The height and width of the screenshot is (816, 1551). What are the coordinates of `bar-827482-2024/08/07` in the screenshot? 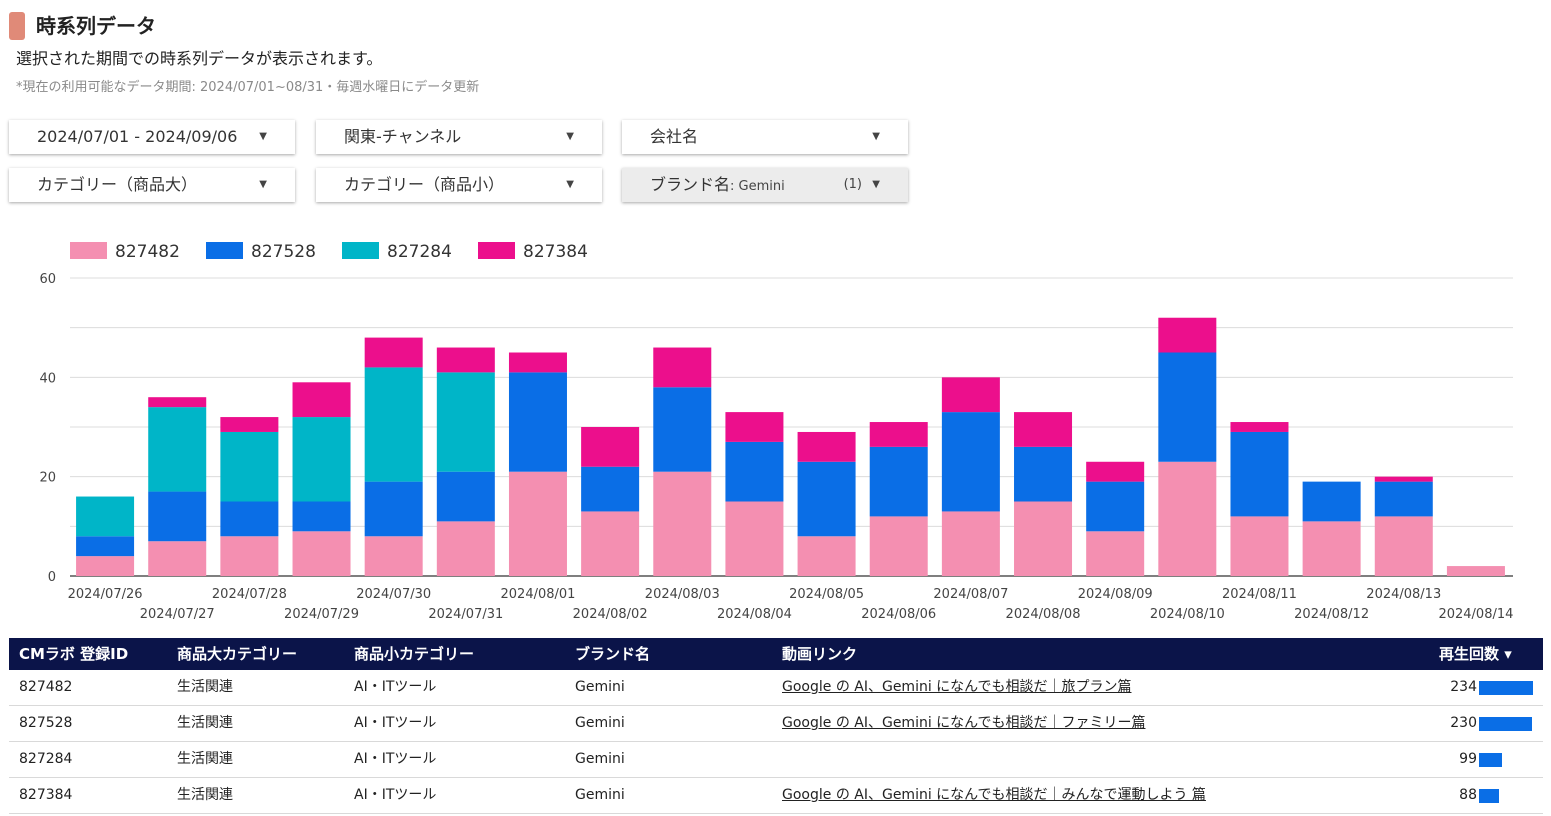 It's located at (970, 543).